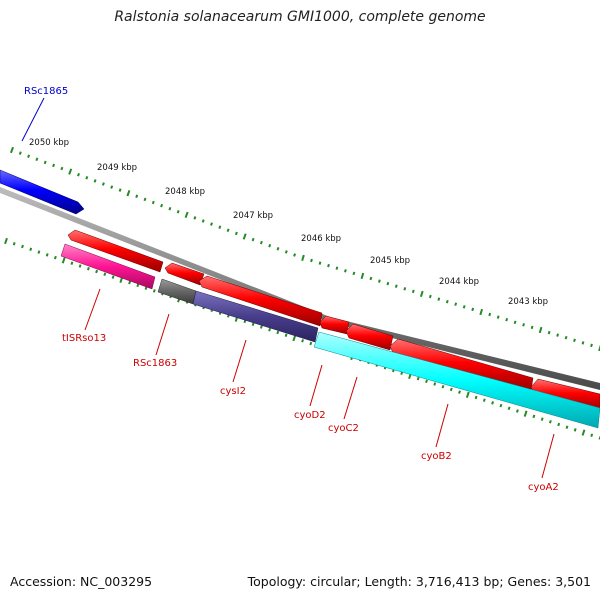 This screenshot has height=600, width=600. What do you see at coordinates (334, 325) in the screenshot?
I see `feature-cyod2-cds` at bounding box center [334, 325].